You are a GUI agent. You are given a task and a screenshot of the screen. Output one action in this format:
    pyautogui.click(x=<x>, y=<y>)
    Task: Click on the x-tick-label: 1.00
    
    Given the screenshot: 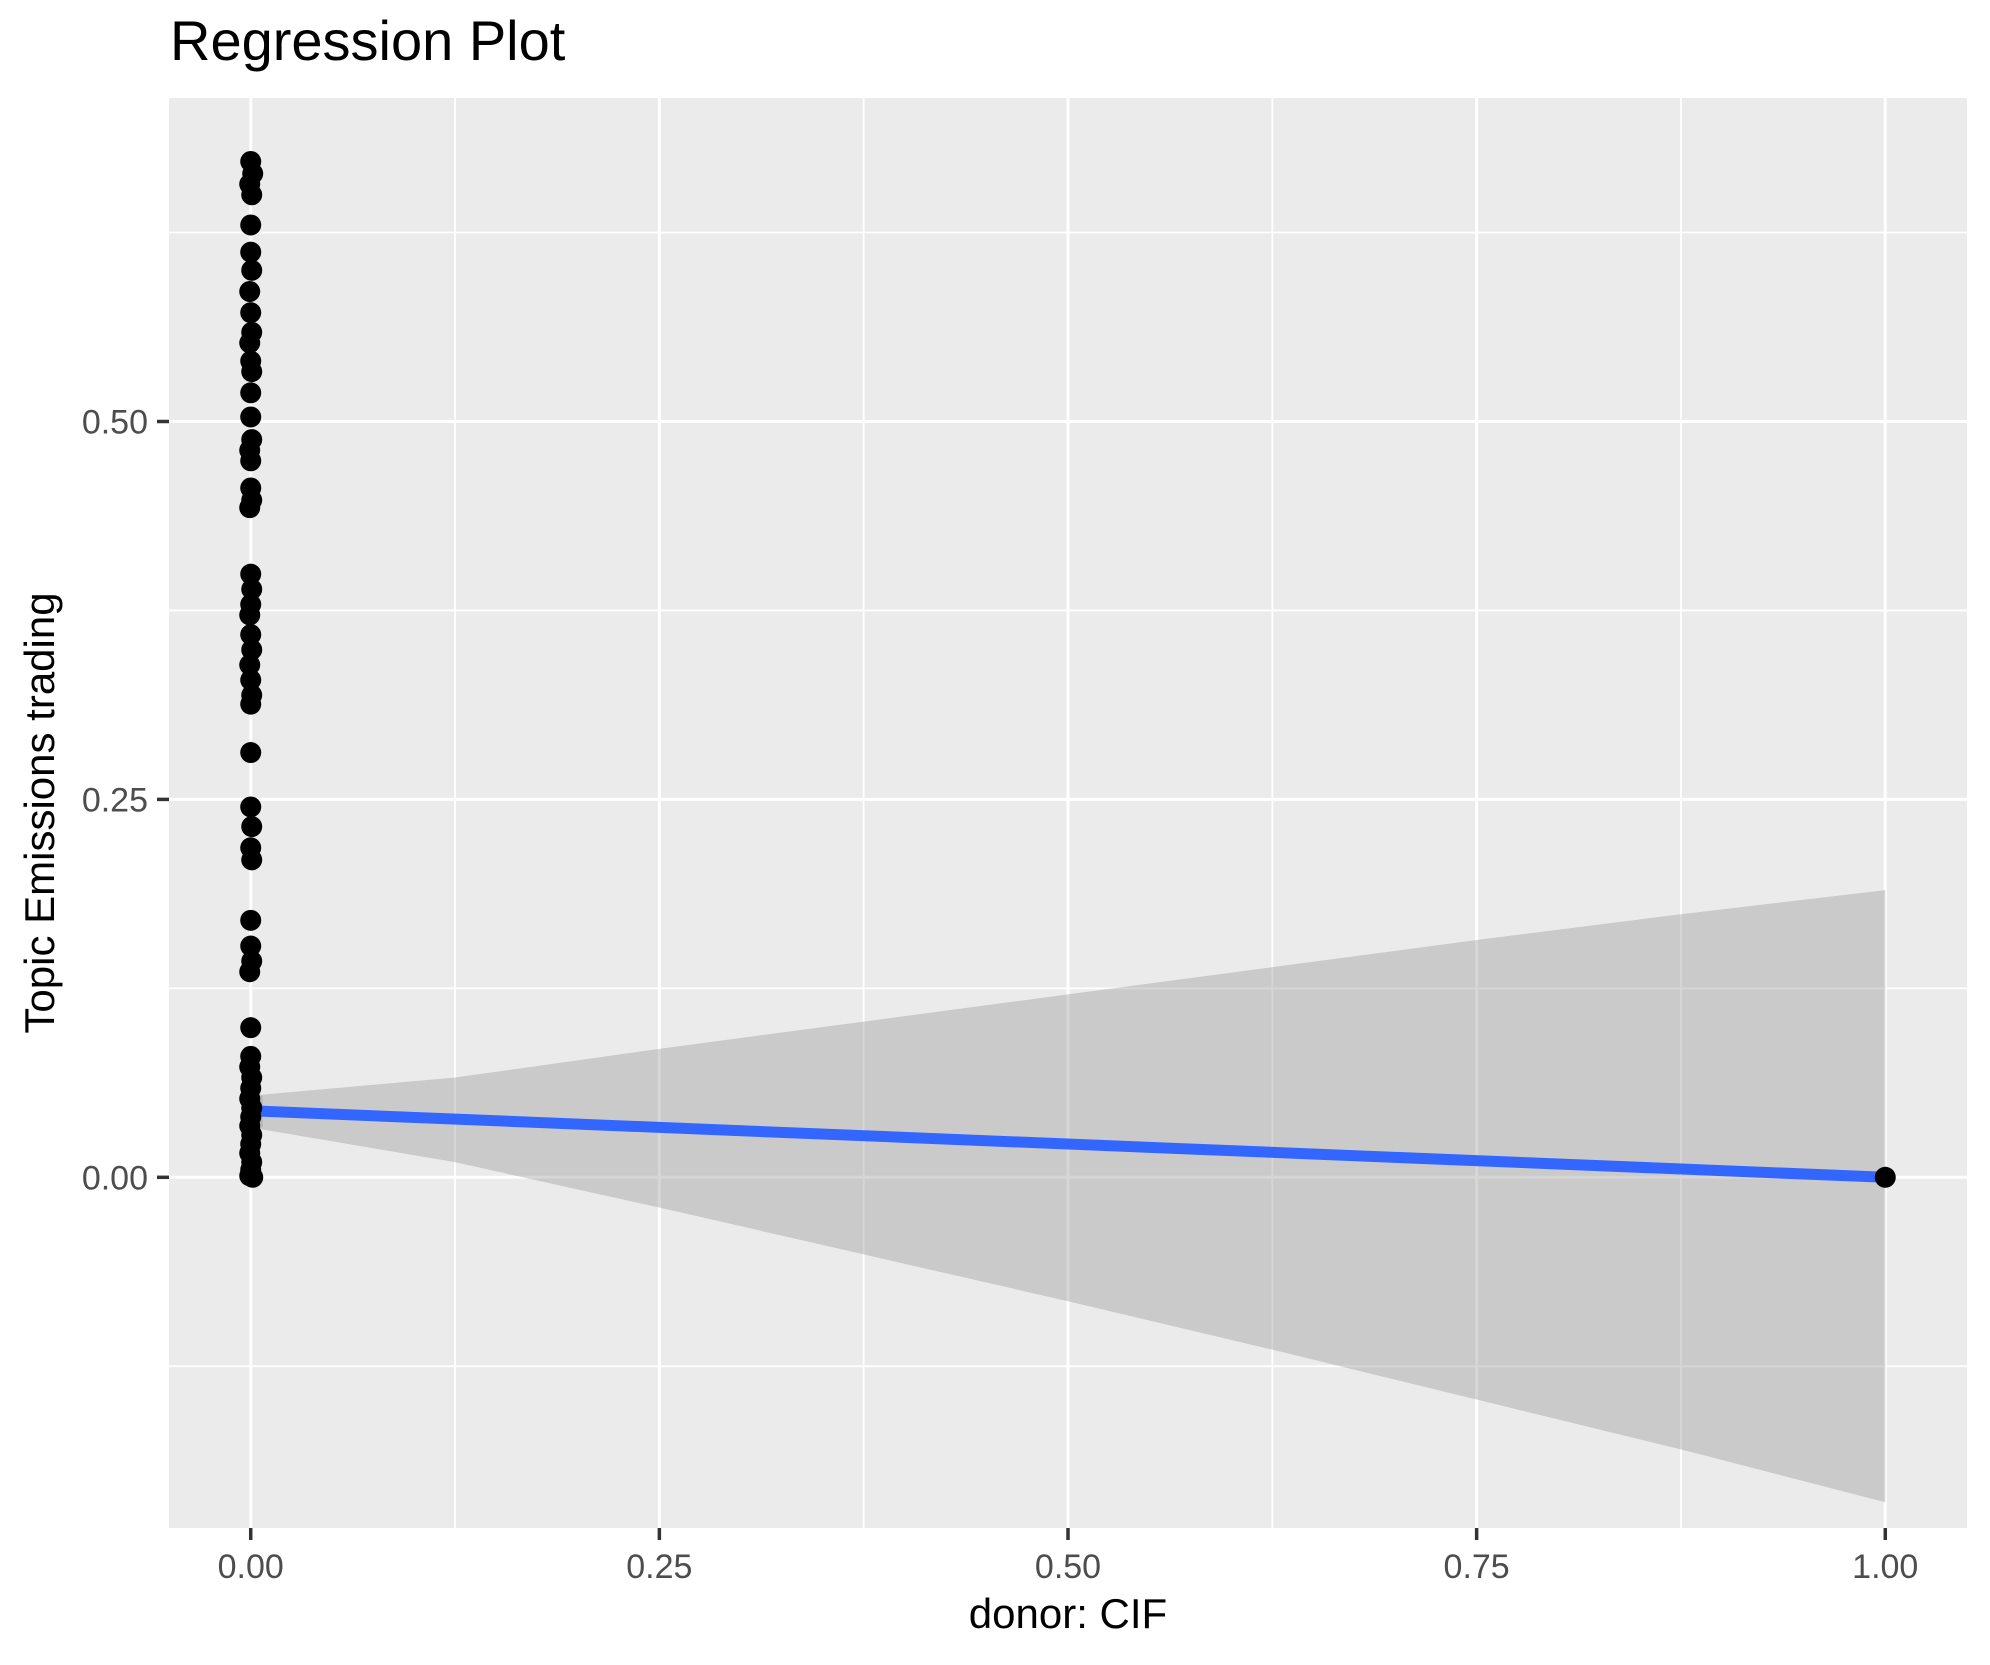 What is the action you would take?
    pyautogui.click(x=1885, y=1567)
    